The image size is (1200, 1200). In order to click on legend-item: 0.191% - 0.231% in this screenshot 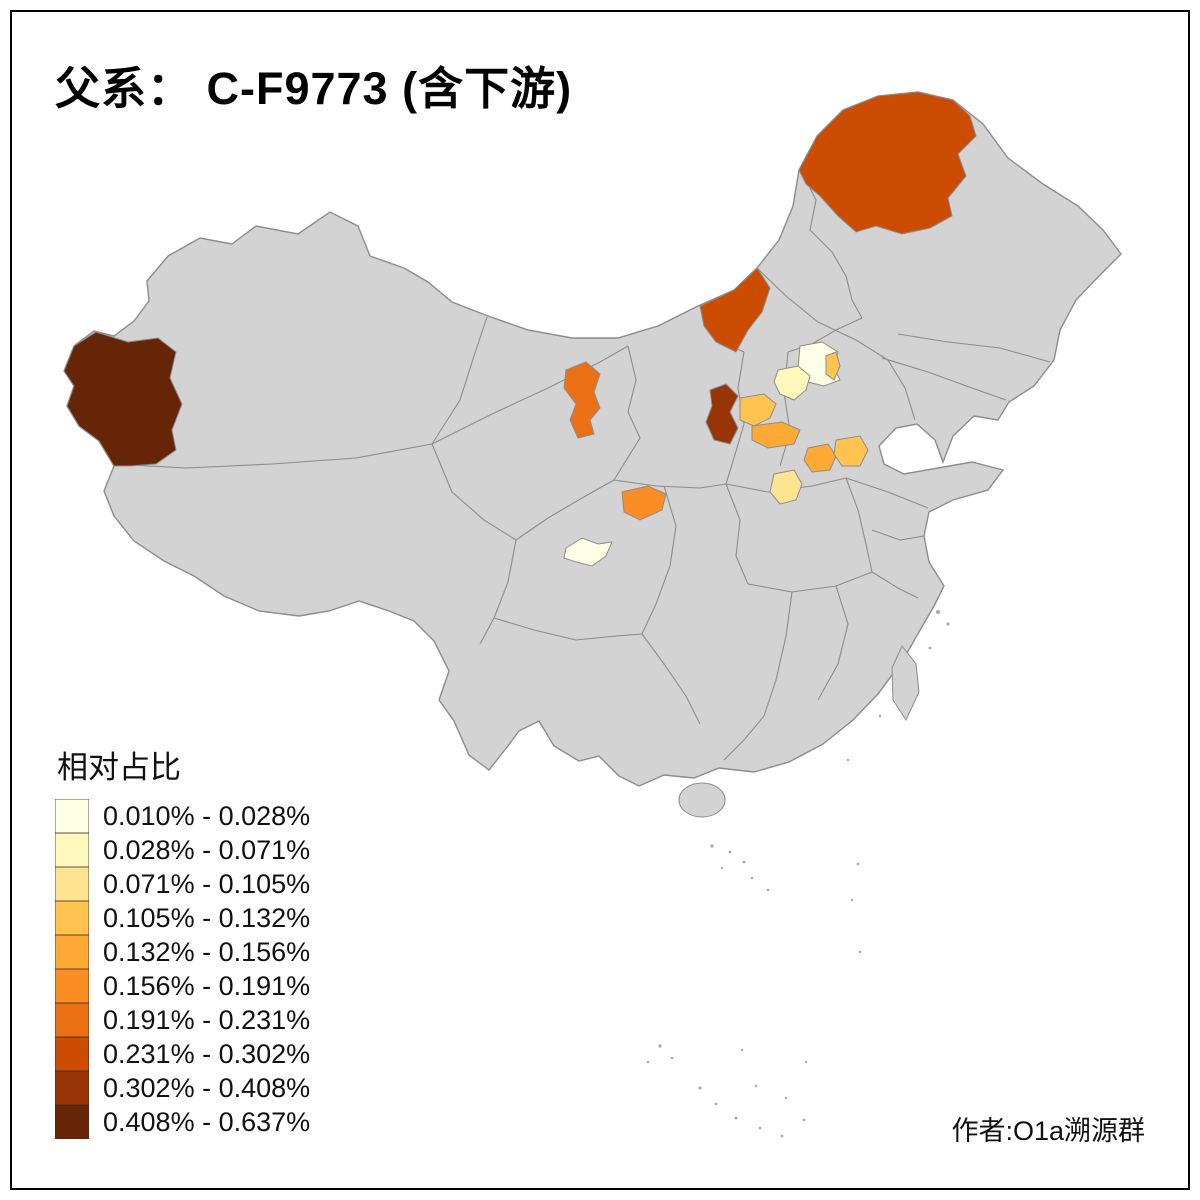, I will do `click(182, 1020)`.